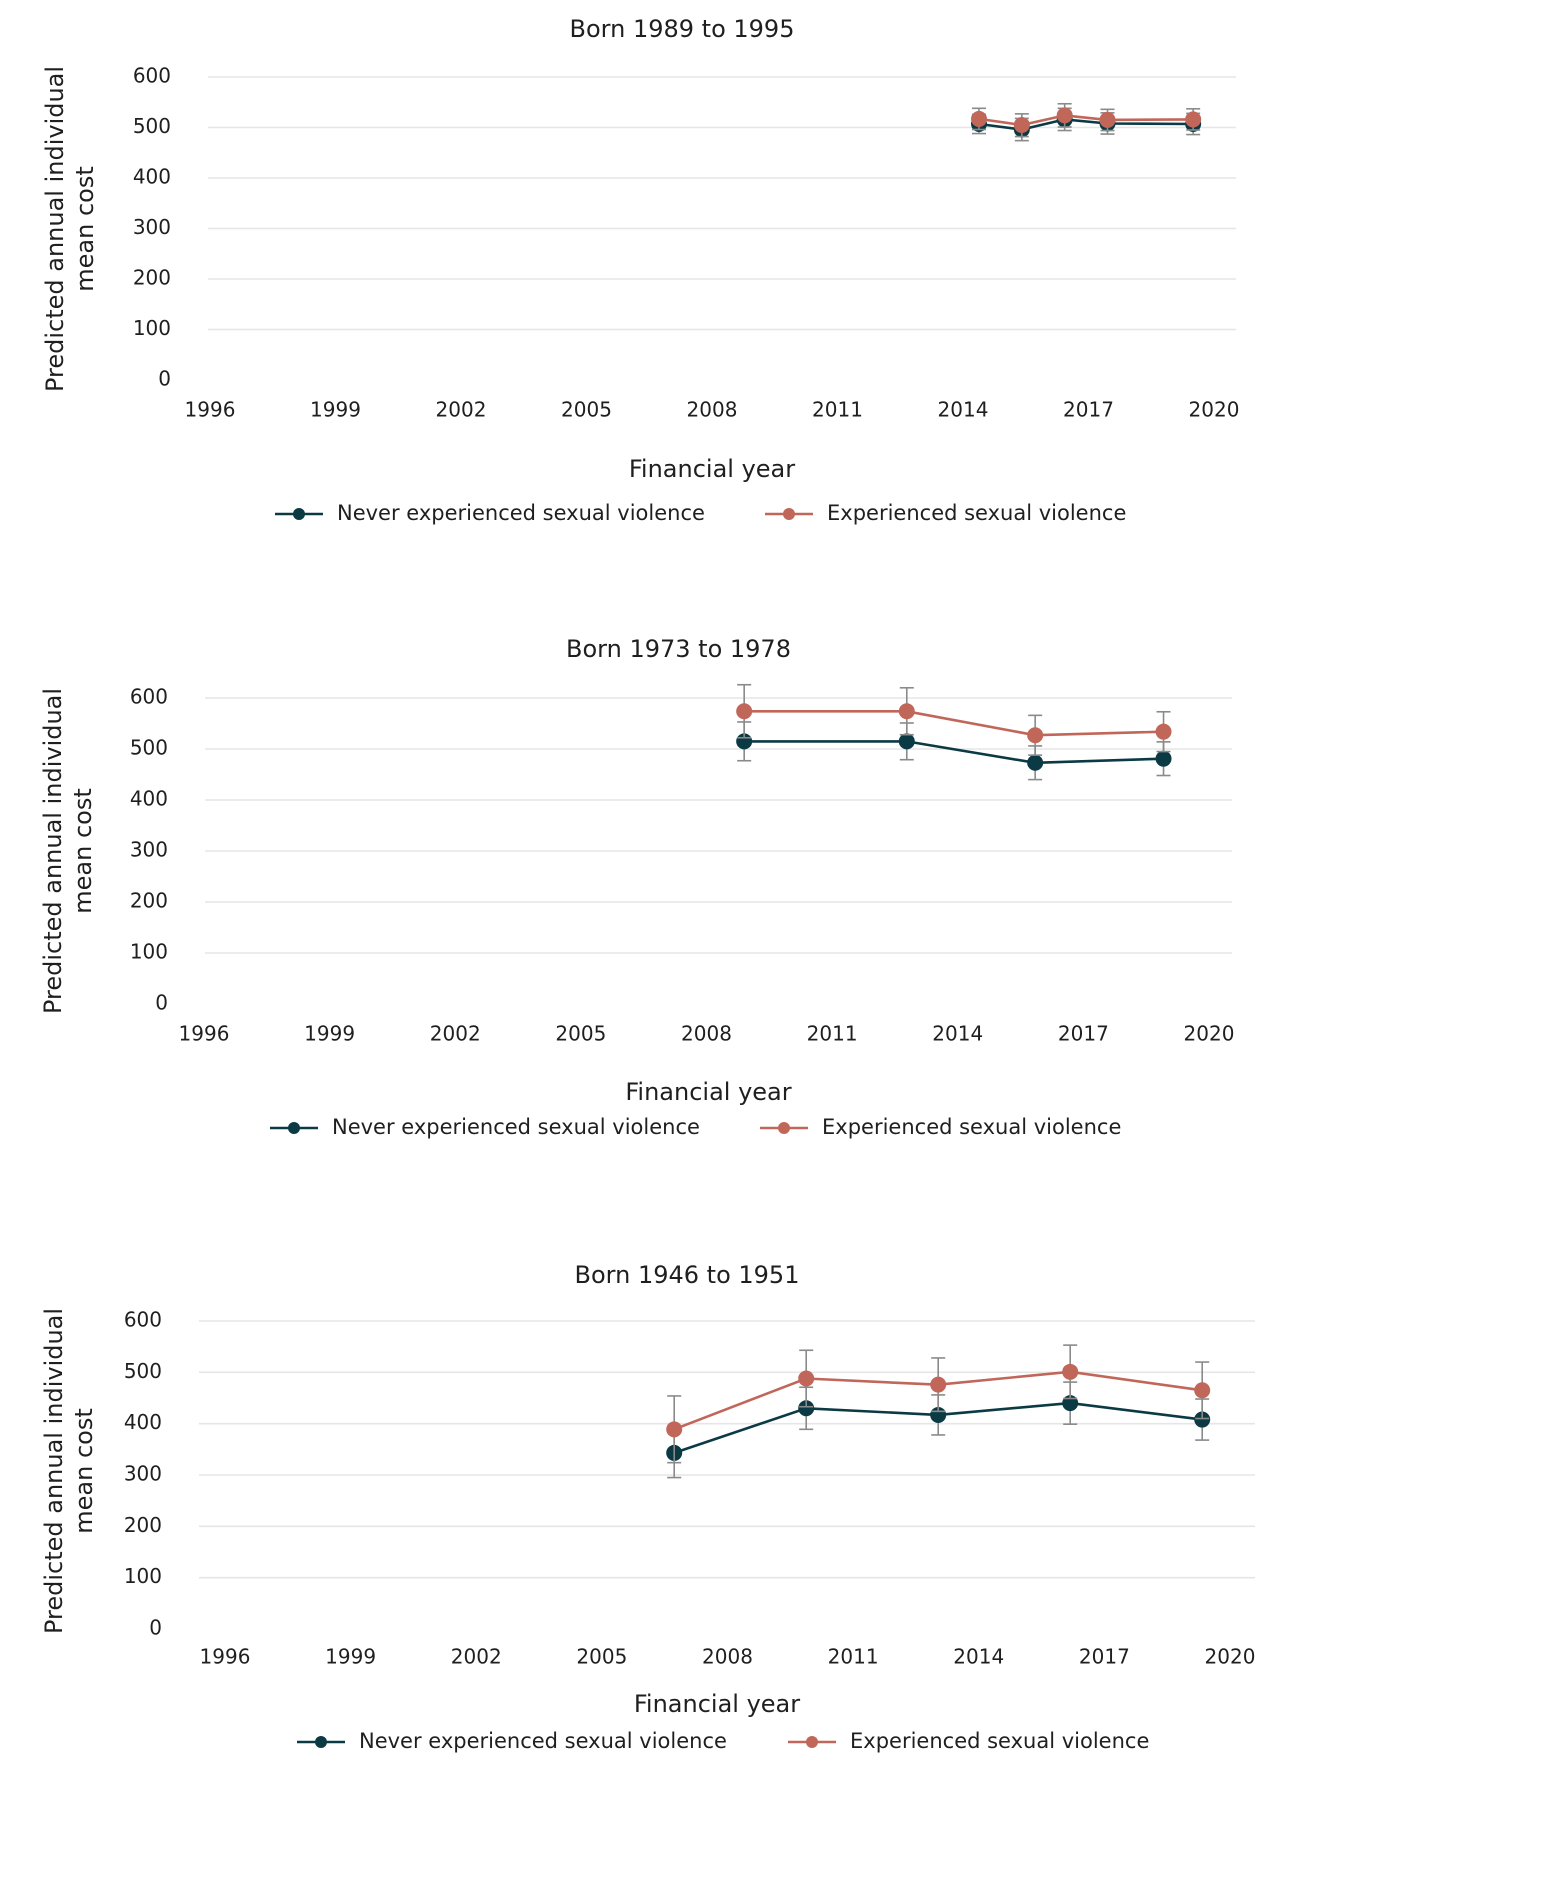 Image resolution: width=1557 pixels, height=1903 pixels. Describe the element at coordinates (678, 649) in the screenshot. I see `chart-title: Born 1973 to 1978` at that location.